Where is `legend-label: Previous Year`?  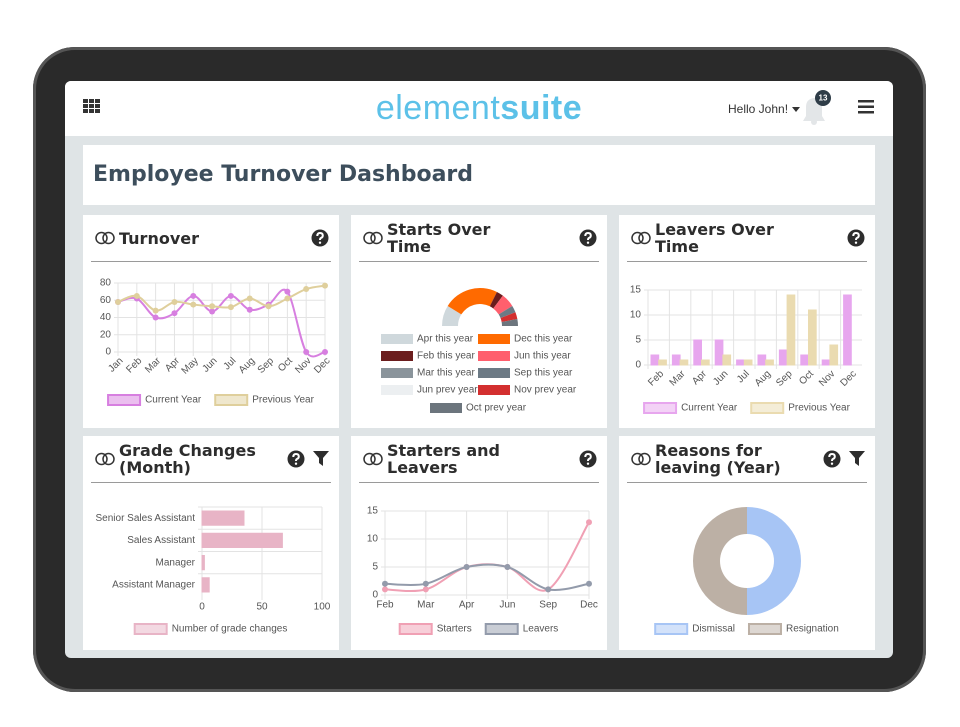
legend-label: Previous Year is located at coordinates (819, 408).